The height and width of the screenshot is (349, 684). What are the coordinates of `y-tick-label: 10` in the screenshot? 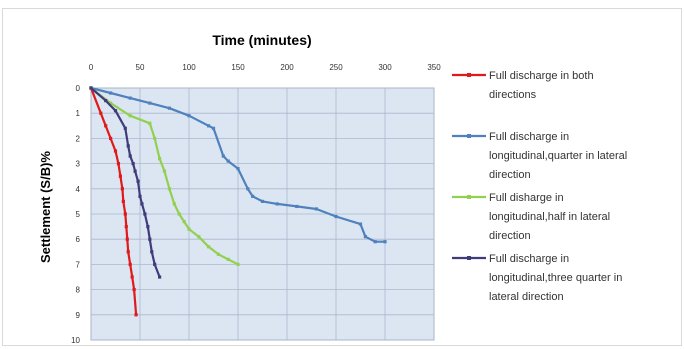 It's located at (75, 340).